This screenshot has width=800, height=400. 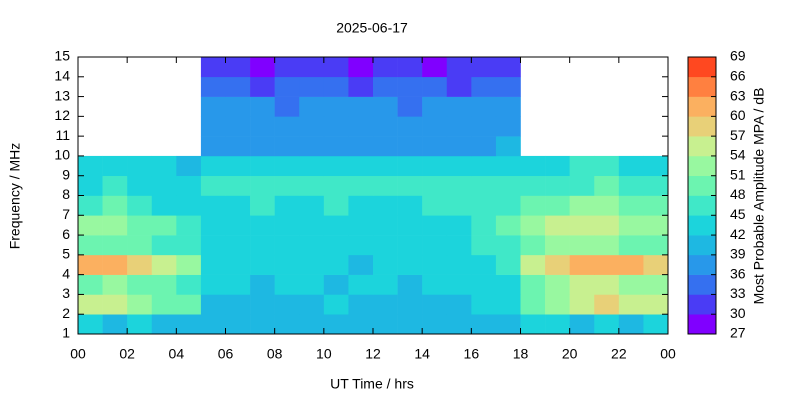 I want to click on y-tick-label: 15, so click(x=62, y=56).